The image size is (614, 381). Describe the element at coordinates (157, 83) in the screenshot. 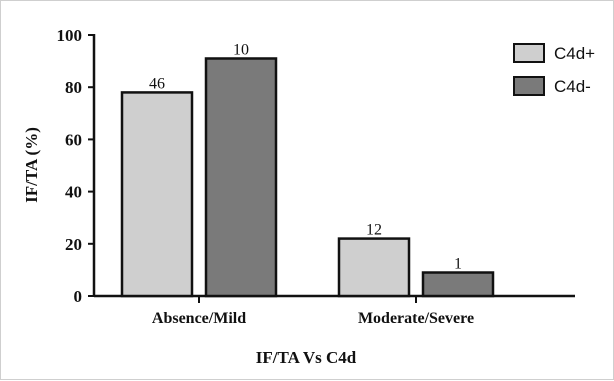

I see `bar-data-label: 46` at that location.